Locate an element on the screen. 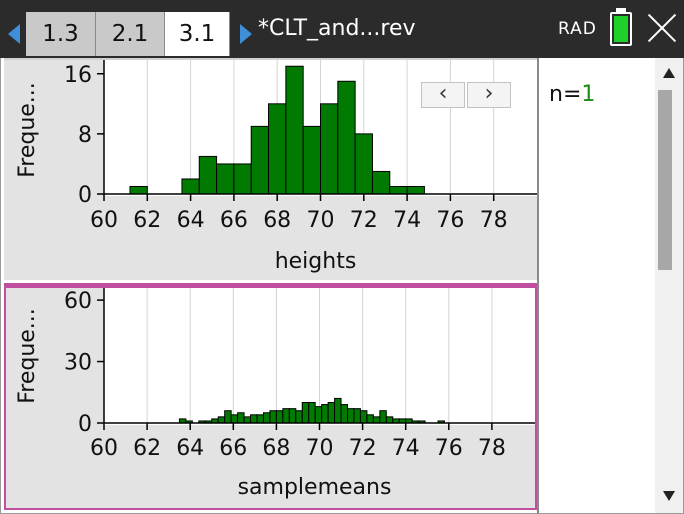  tab-label: 2.1 is located at coordinates (130, 34).